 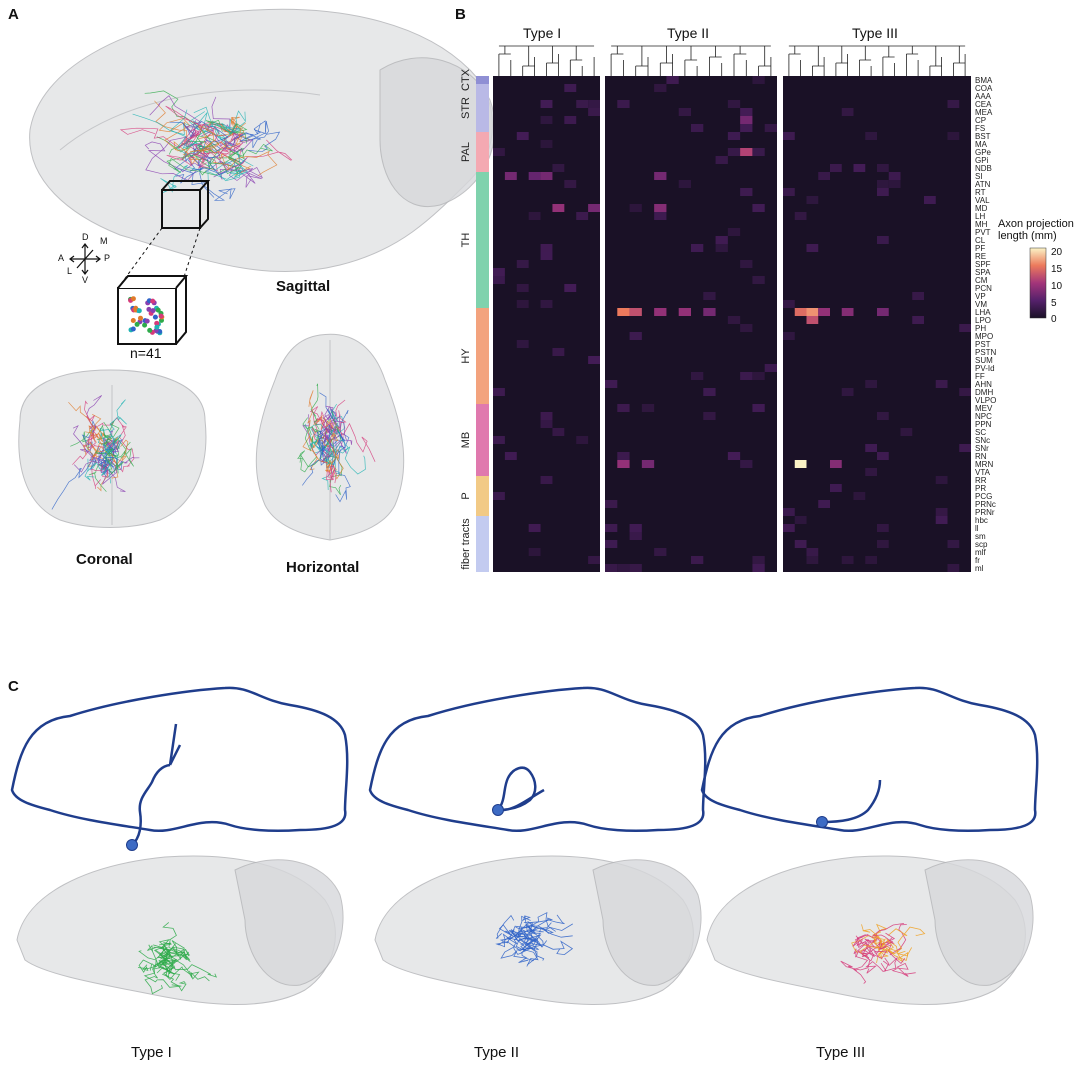 What do you see at coordinates (153, 282) in the screenshot?
I see `zoom-cube-top` at bounding box center [153, 282].